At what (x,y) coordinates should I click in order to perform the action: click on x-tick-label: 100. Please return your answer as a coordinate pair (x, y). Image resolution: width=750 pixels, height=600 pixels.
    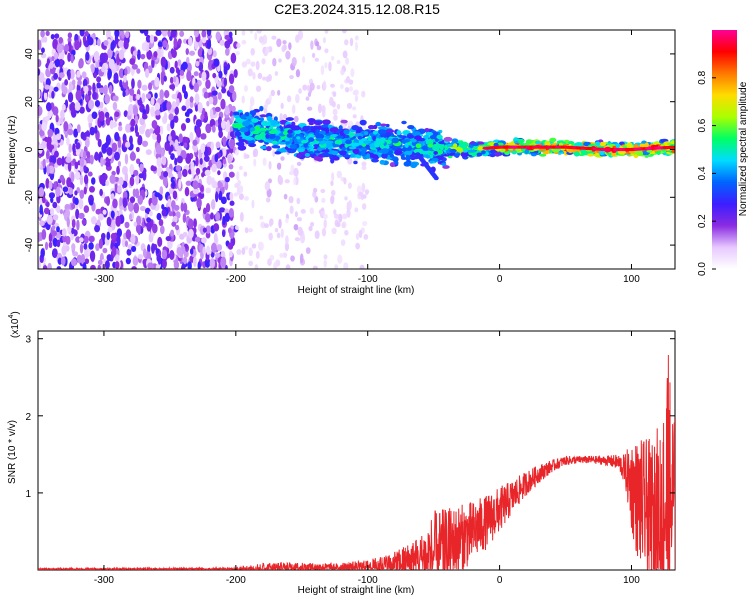
    Looking at the image, I should click on (631, 580).